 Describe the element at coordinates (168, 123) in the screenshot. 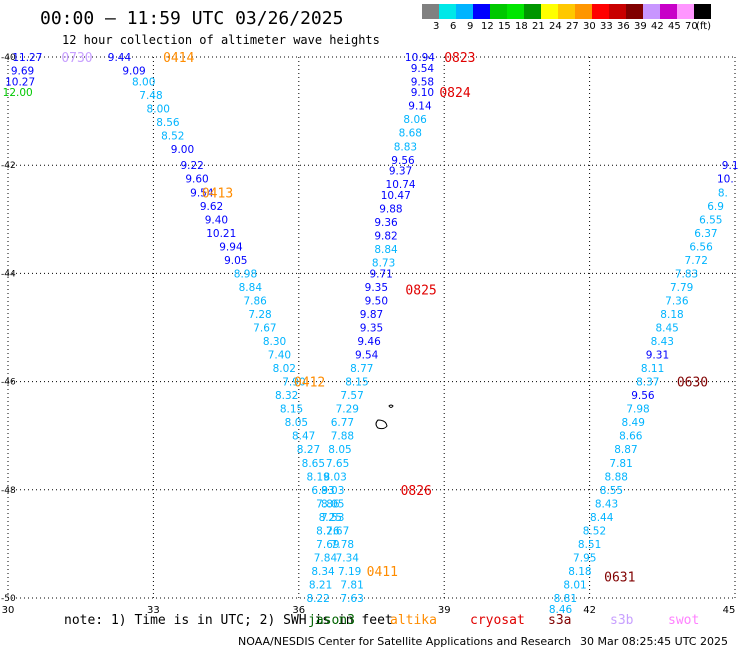

I see `swh-value: 8.56` at that location.